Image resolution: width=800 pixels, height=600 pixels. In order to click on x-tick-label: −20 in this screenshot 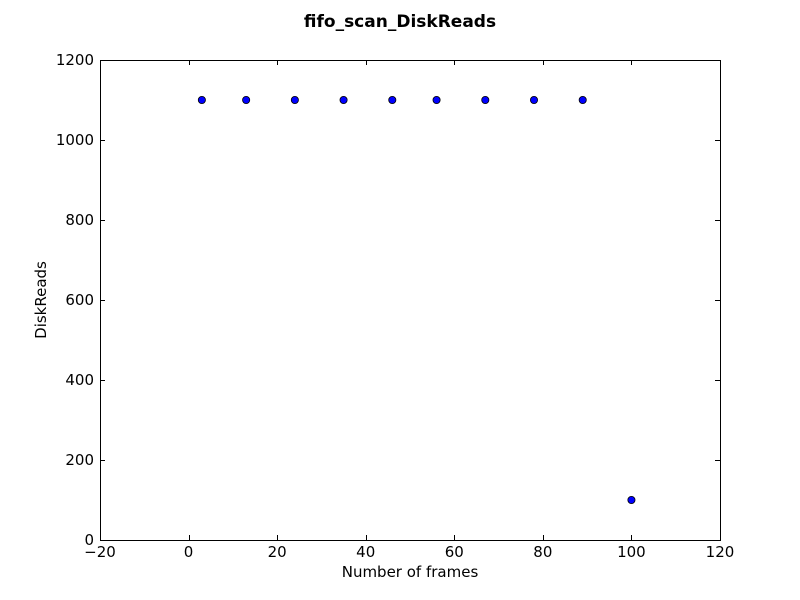, I will do `click(100, 552)`.